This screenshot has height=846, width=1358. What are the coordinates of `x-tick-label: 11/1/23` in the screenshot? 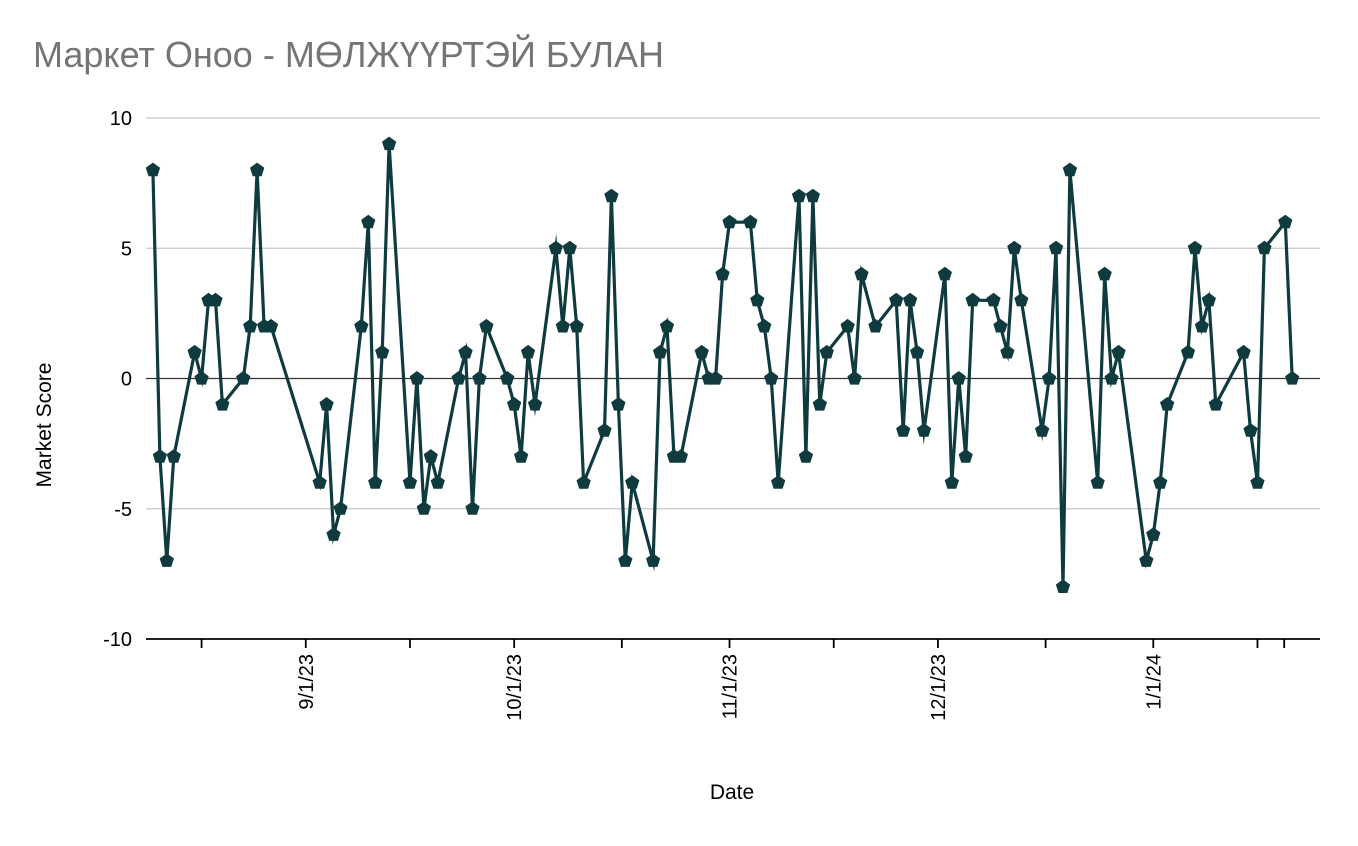 It's located at (731, 686).